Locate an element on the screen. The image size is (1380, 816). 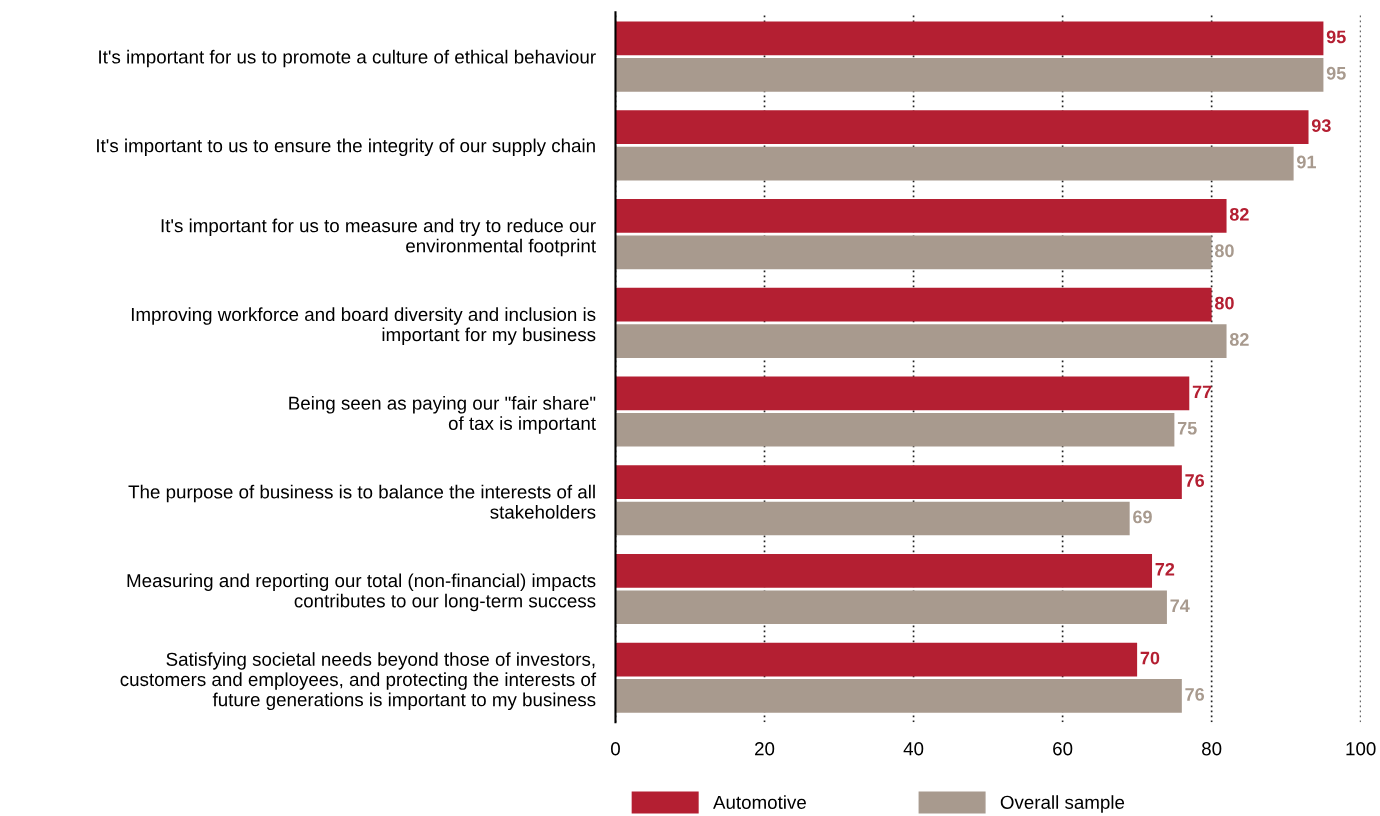
data-label: 70 is located at coordinates (1150, 658).